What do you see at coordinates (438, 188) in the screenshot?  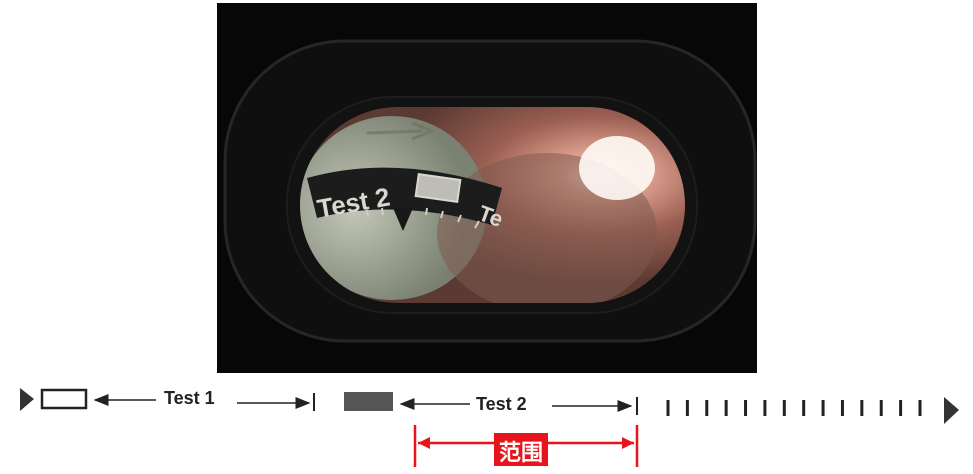 I see `dial-window-box` at bounding box center [438, 188].